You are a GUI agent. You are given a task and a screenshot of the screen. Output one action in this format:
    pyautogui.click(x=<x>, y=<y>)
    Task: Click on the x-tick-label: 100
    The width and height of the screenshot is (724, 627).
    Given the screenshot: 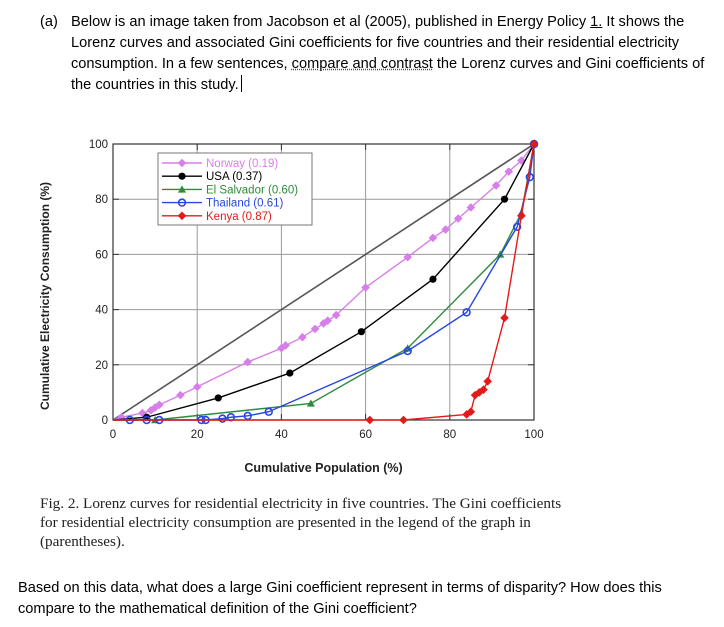 What is the action you would take?
    pyautogui.click(x=533, y=435)
    